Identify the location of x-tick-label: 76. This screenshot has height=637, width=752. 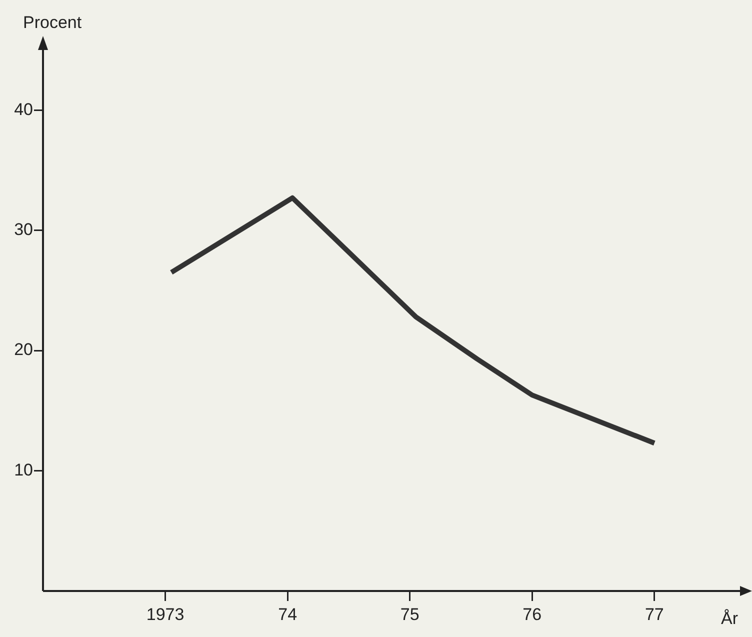
(532, 614).